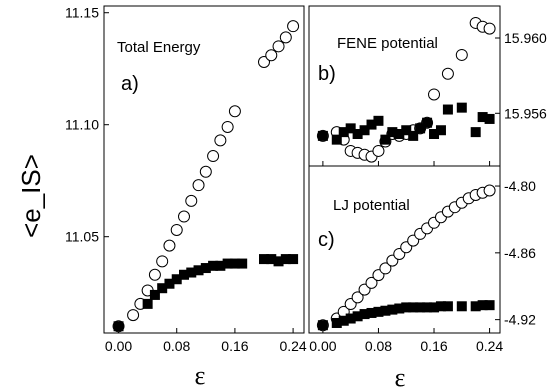 Image resolution: width=560 pixels, height=392 pixels. I want to click on y-tick-label: 11.05, so click(82, 237).